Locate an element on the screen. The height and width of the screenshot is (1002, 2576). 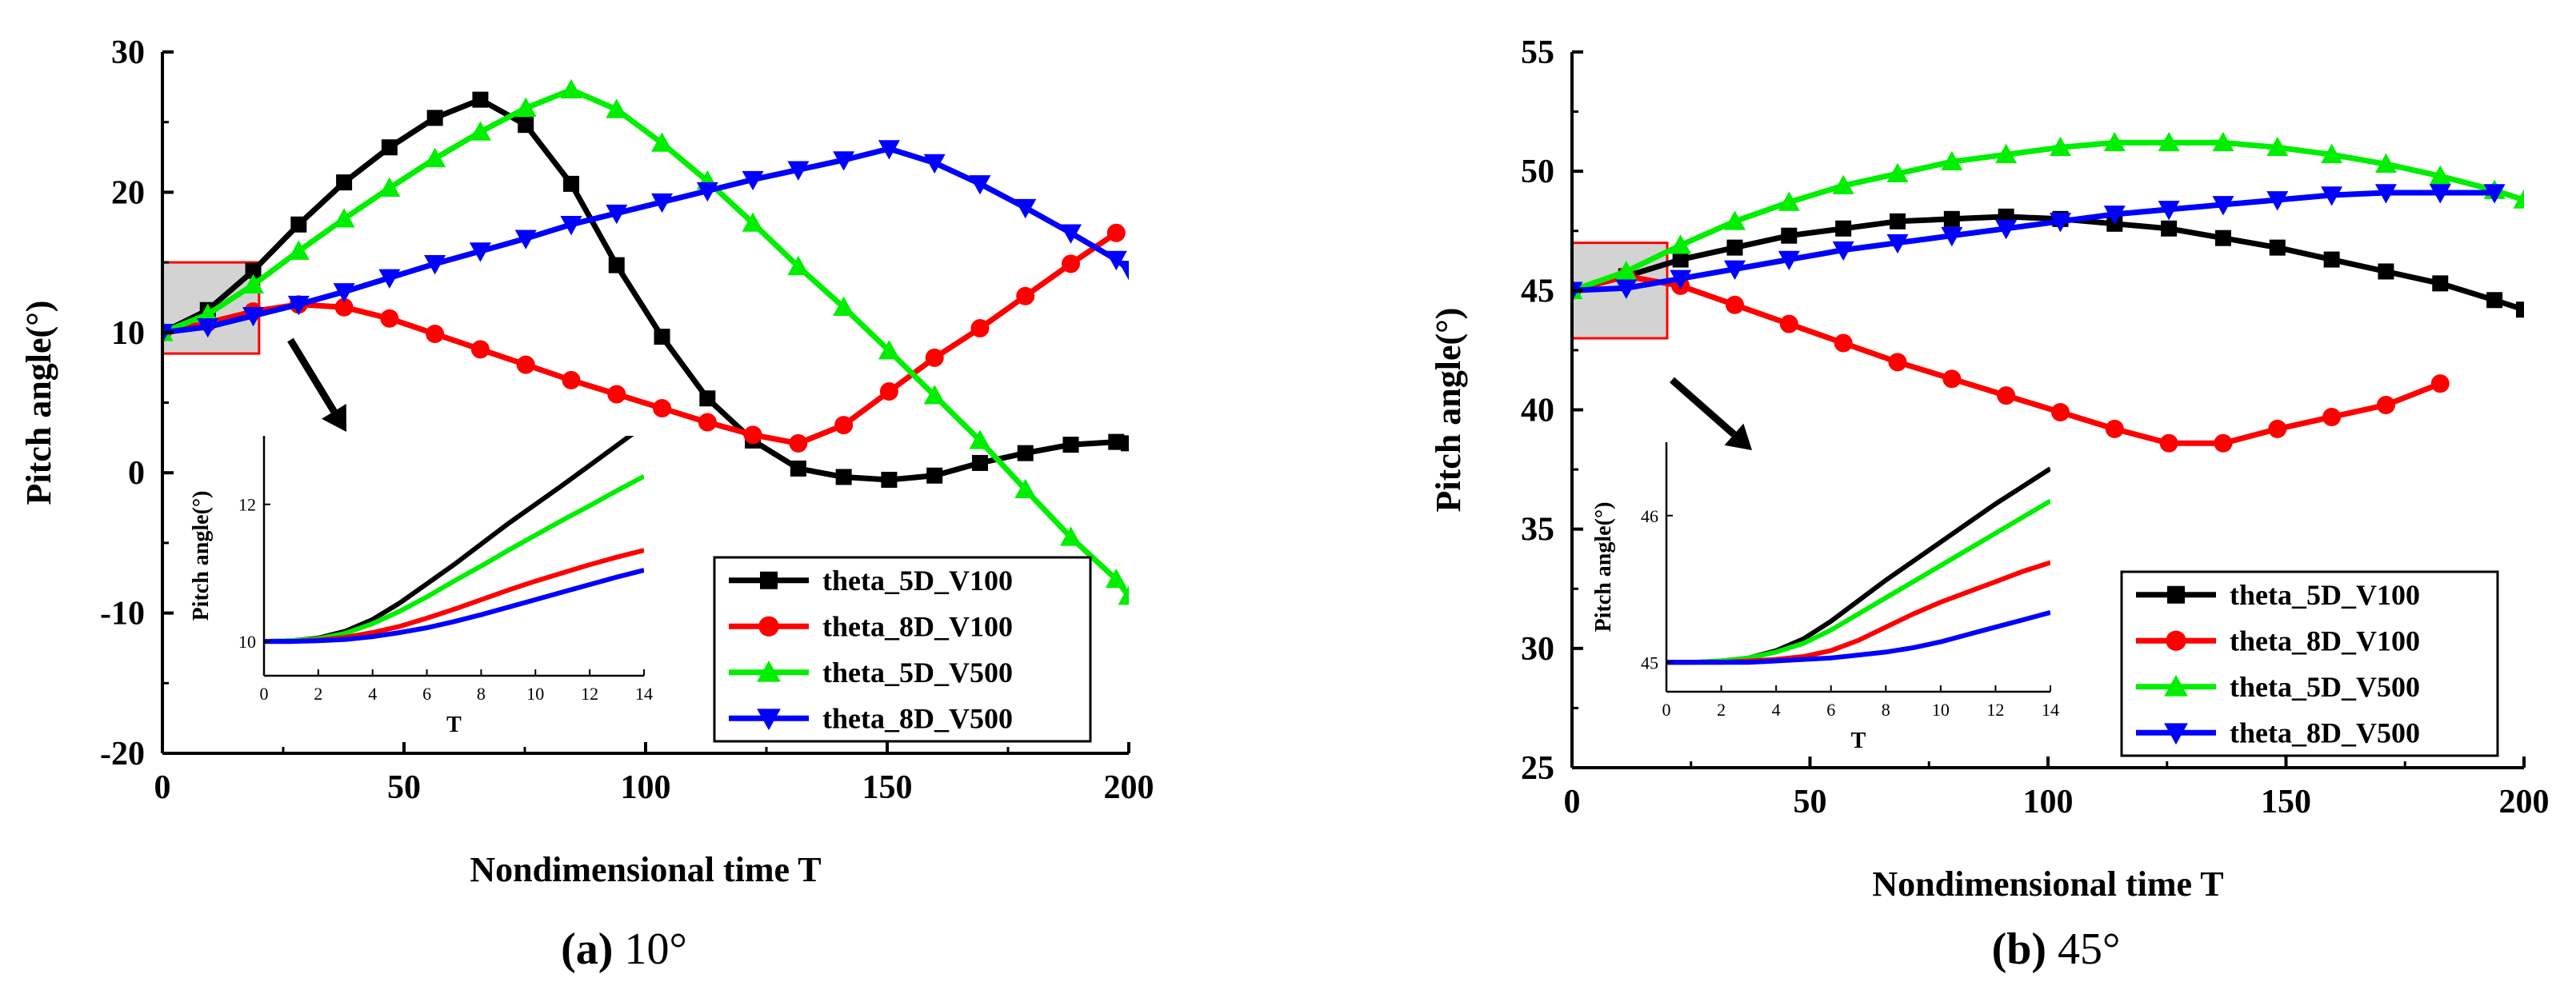
series-theta_5D_V100 is located at coordinates (2048, 263).